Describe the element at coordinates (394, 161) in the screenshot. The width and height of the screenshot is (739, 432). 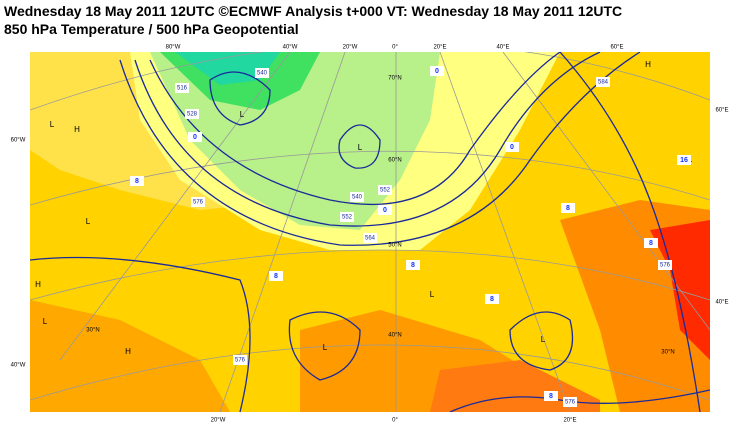
I see `graticule-label: 60°N` at that location.